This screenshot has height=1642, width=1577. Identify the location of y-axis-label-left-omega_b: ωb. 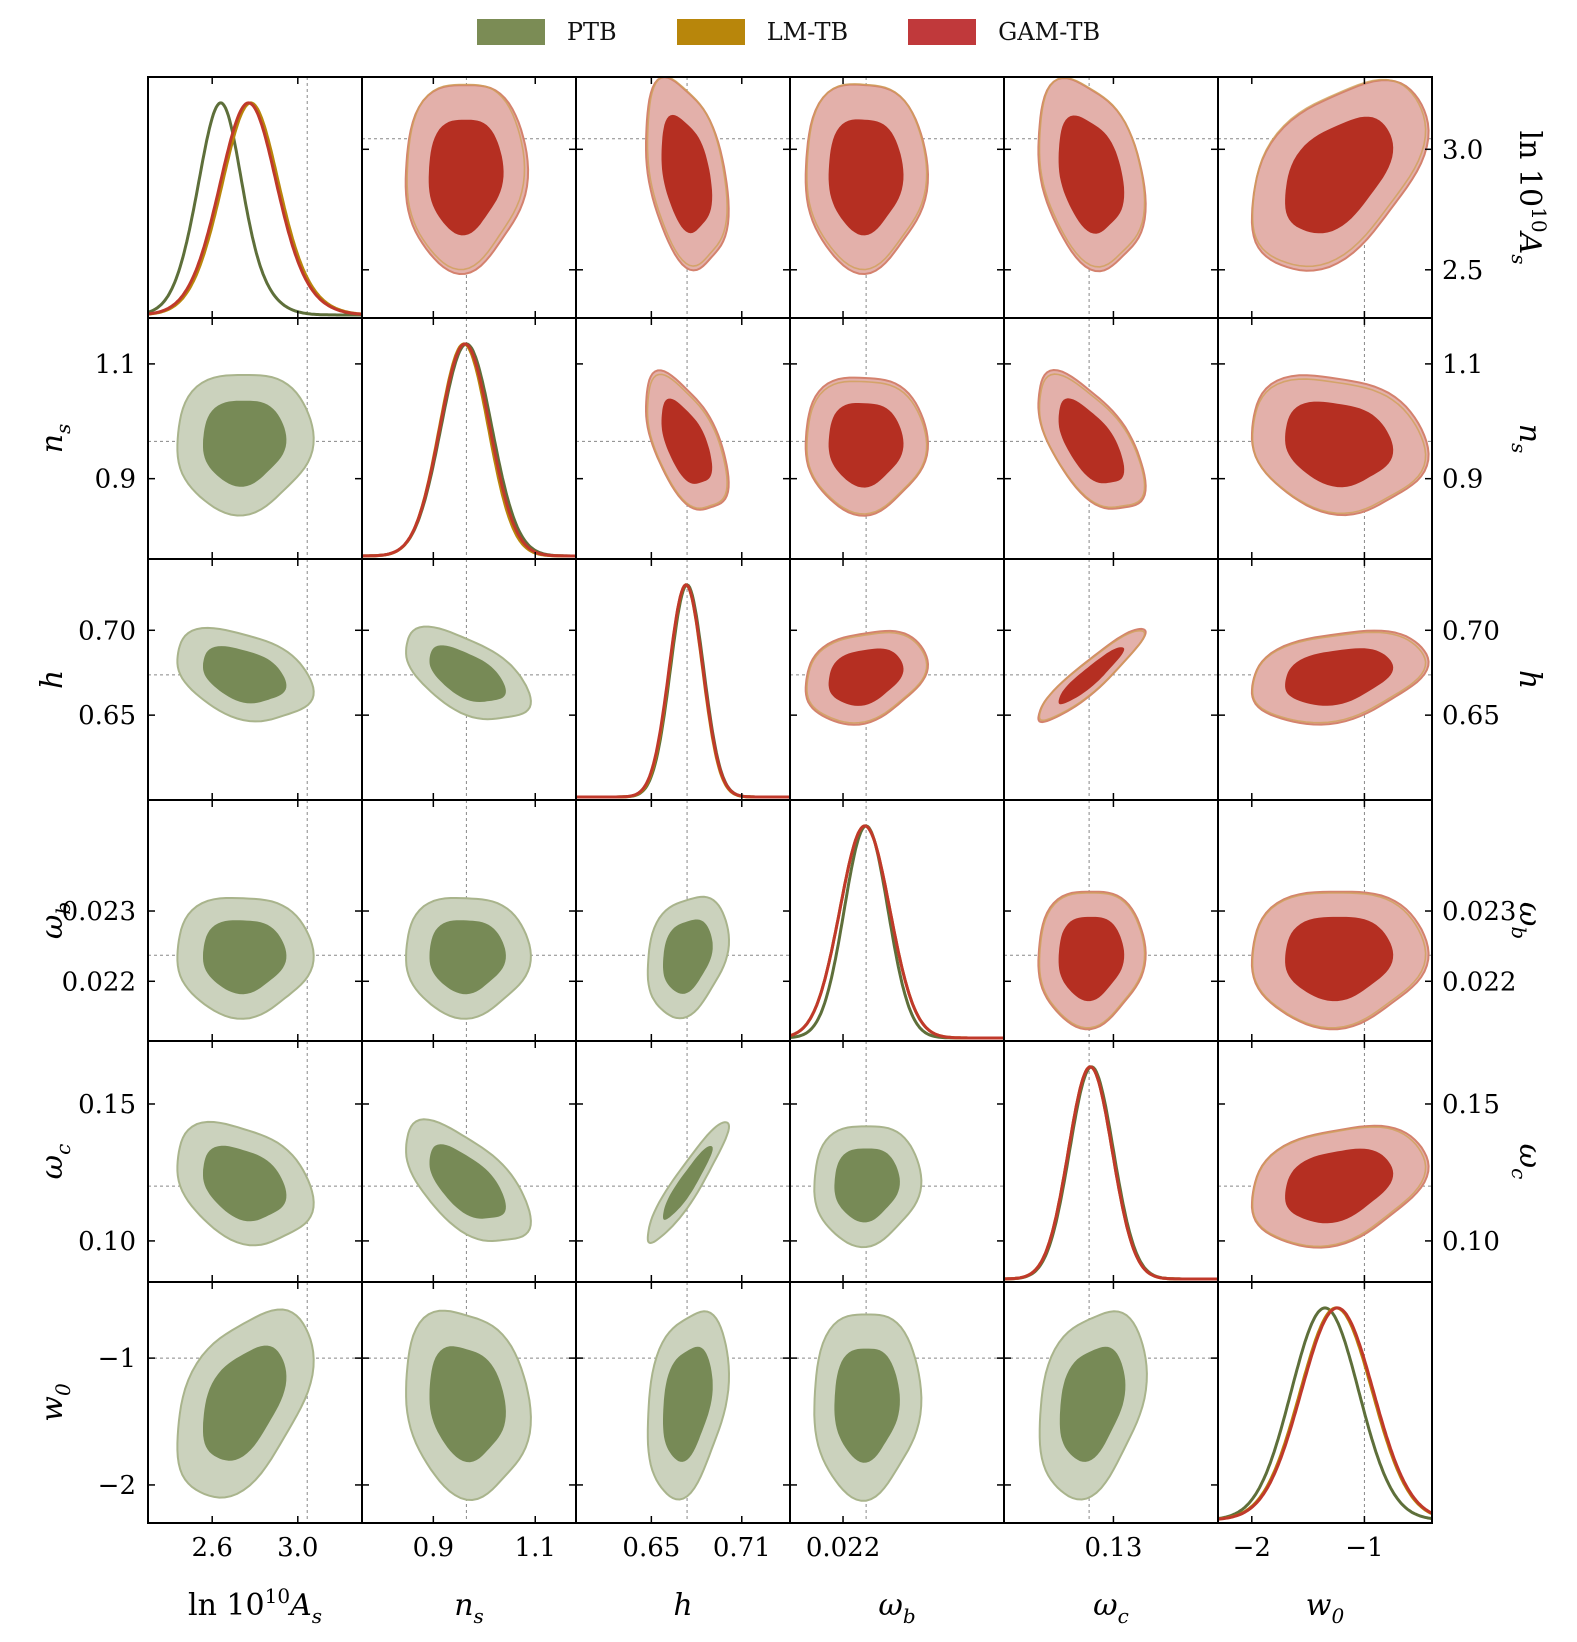
(55, 920).